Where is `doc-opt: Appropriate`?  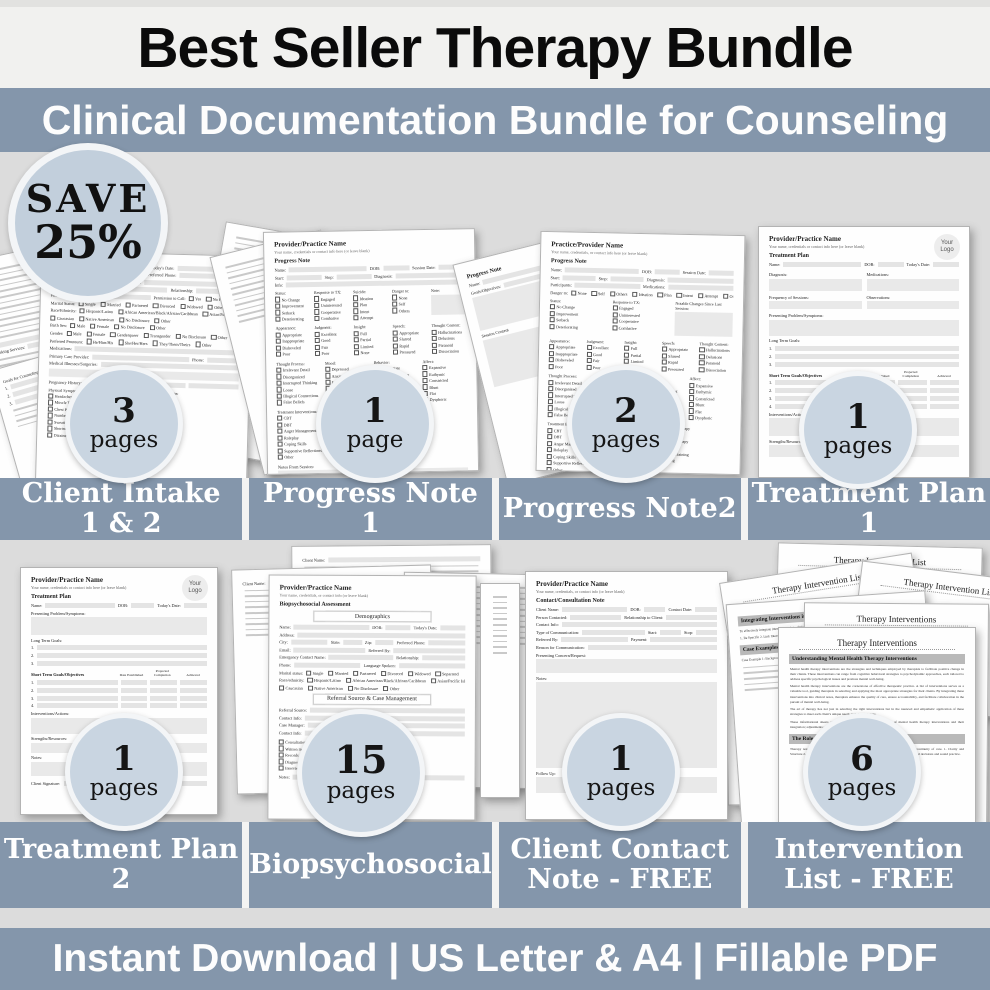 doc-opt: Appropriate is located at coordinates (678, 350).